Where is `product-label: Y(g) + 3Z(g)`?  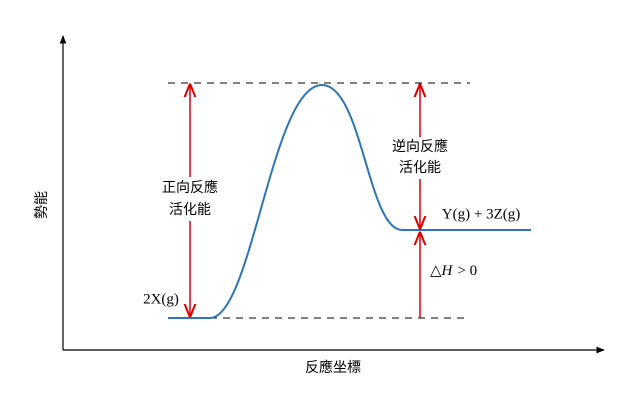 product-label: Y(g) + 3Z(g) is located at coordinates (481, 214).